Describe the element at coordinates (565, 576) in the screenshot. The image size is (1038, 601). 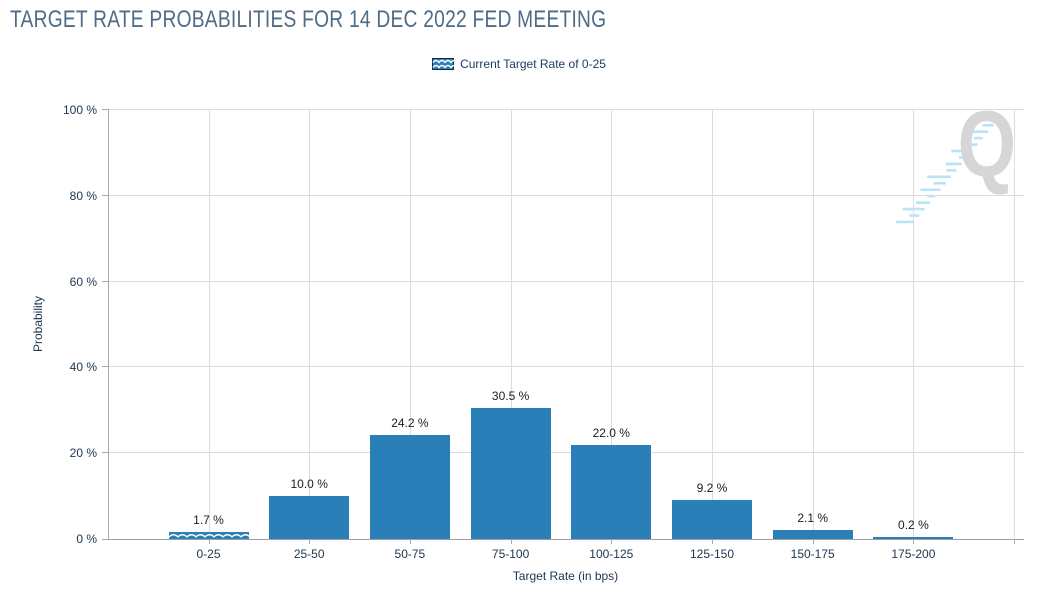
I see `x-axis-title: Target Rate (in bps)` at that location.